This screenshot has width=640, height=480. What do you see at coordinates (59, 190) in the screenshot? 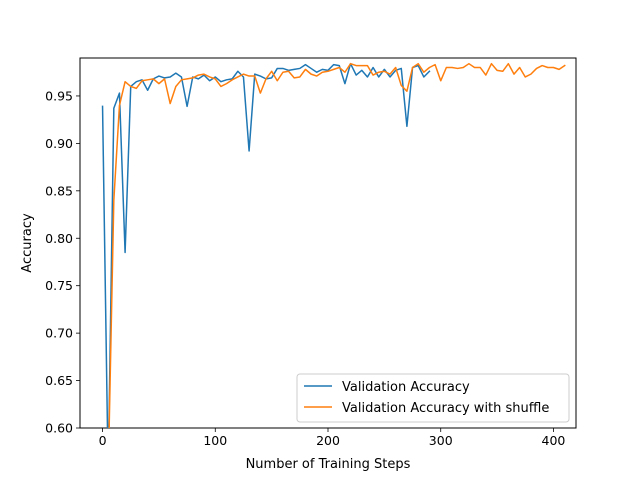
I see `y-tick-label: 0.85` at bounding box center [59, 190].